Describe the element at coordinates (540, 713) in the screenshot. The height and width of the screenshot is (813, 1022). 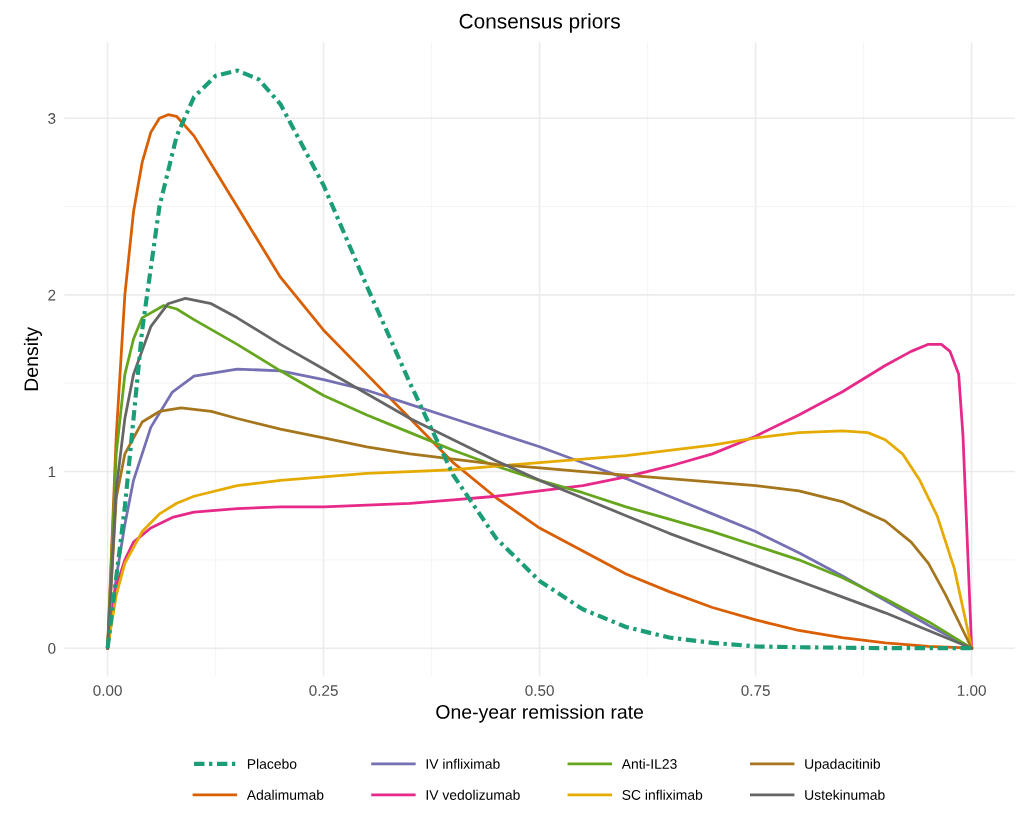
I see `x-axis-title: One-year remission rate` at that location.